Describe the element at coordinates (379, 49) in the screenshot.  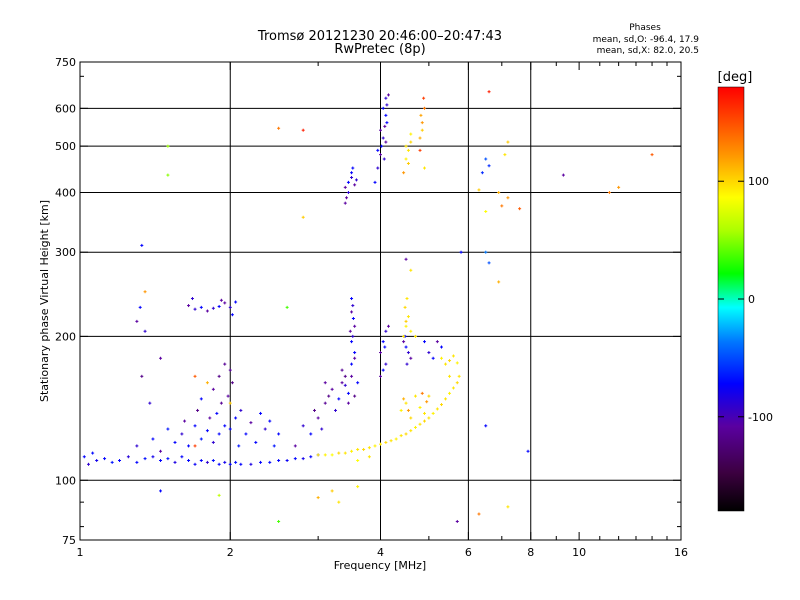
I see `chart-subtitle: RwPretec (8p)` at that location.